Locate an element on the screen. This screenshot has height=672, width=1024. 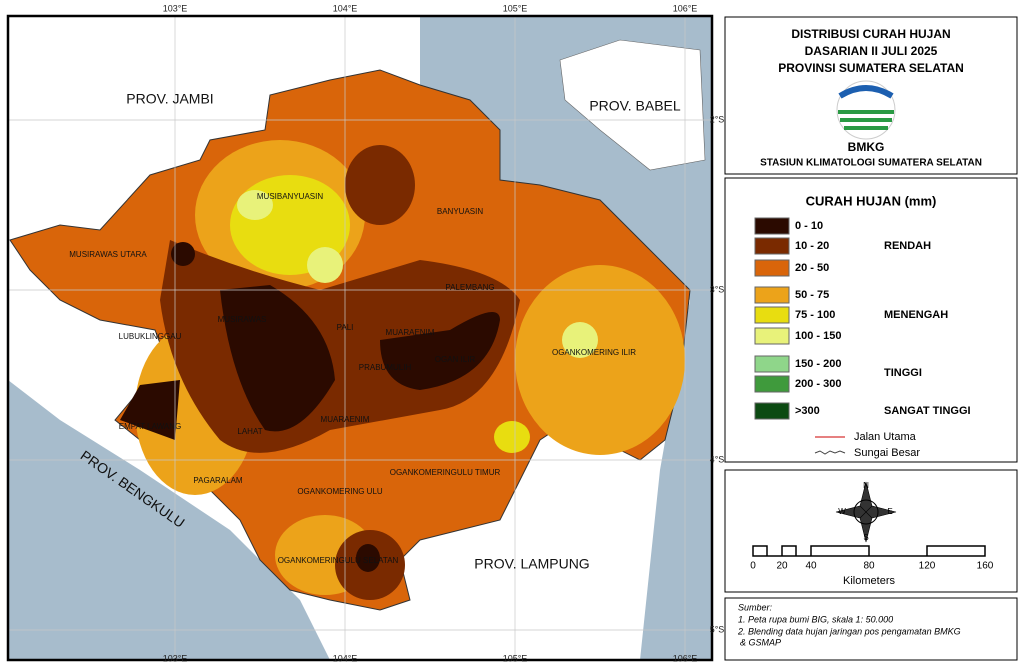
legend-label: 50 - 75 is located at coordinates (812, 295).